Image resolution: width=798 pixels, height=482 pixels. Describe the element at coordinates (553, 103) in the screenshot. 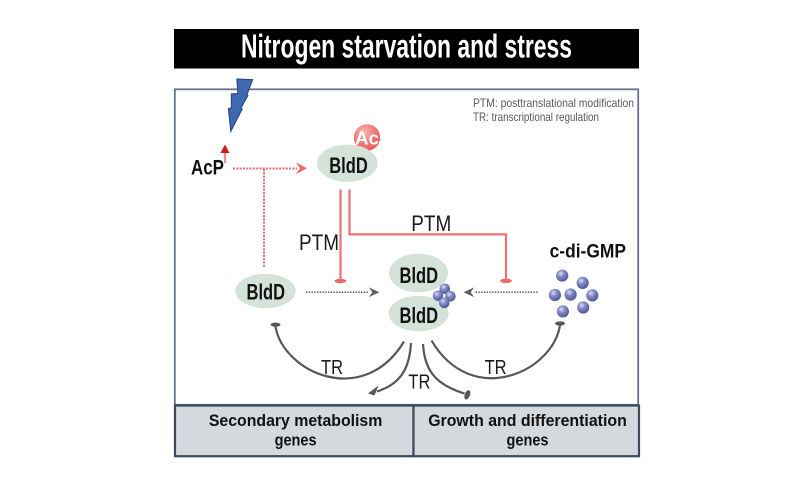

I see `svg-text:PTM: posttranslational modific: PTM: posttranslational modification` at that location.